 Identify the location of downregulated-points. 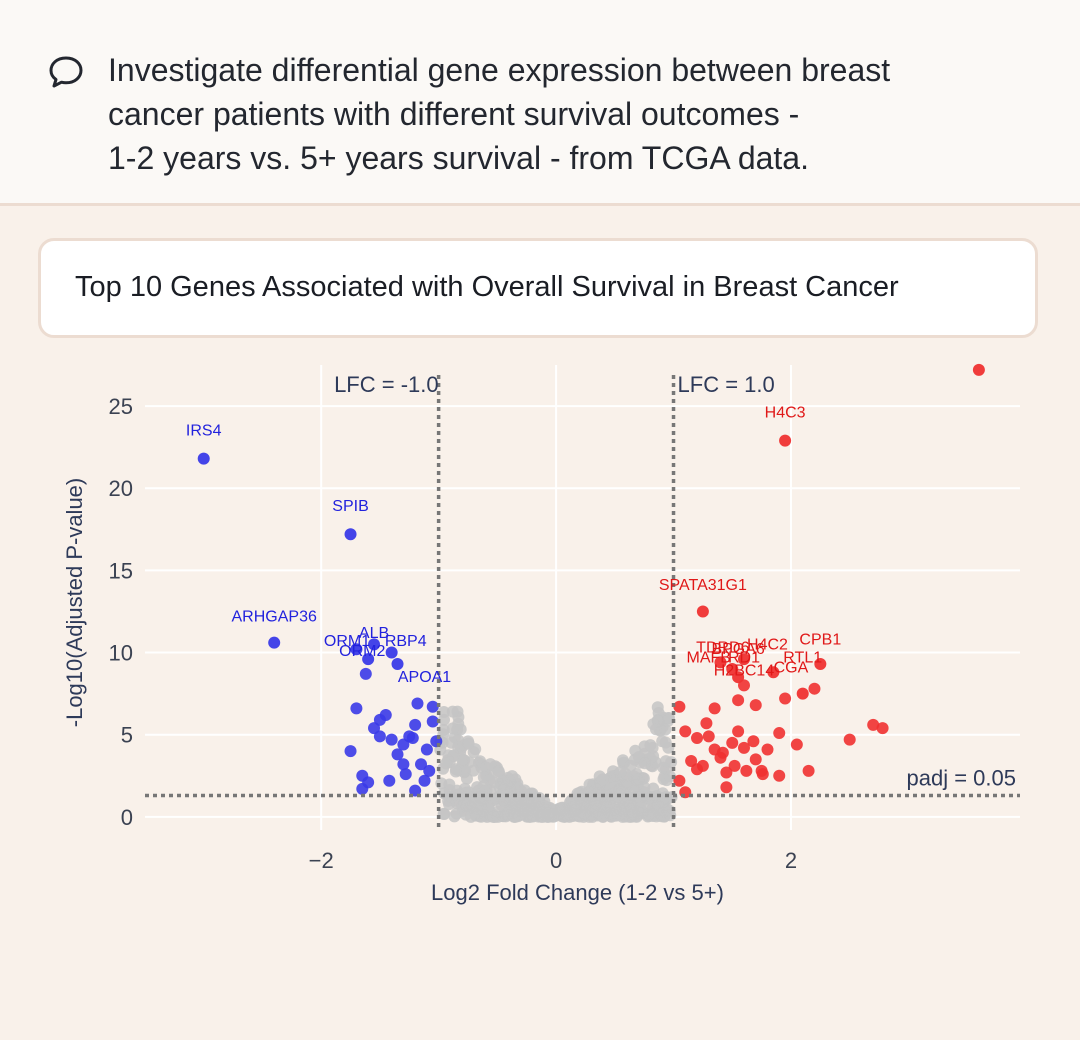
(320, 624).